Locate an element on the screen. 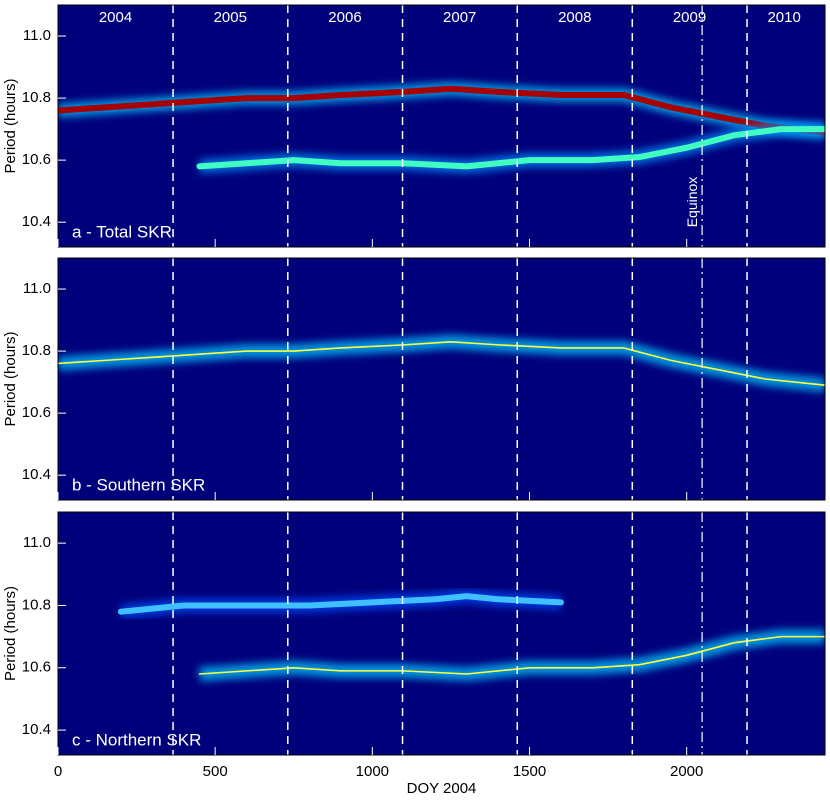 This screenshot has width=830, height=802. equinox-label: Equinox is located at coordinates (692, 202).